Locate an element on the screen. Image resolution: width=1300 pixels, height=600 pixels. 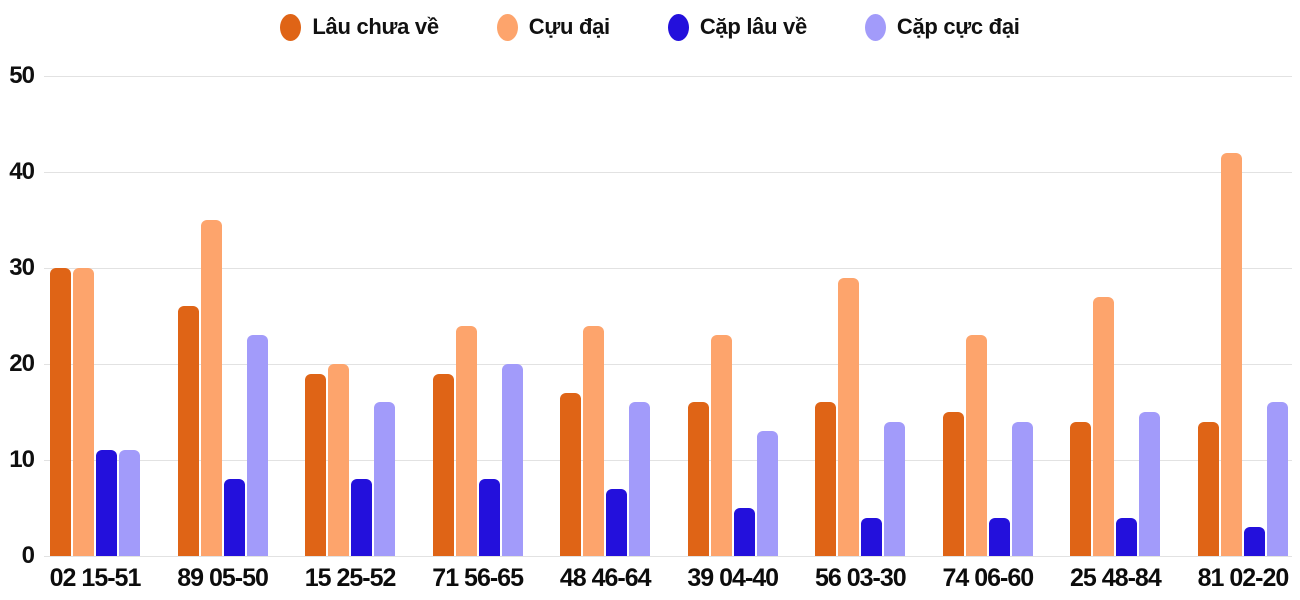
bar-group: 56 03-30 is located at coordinates (860, 338).